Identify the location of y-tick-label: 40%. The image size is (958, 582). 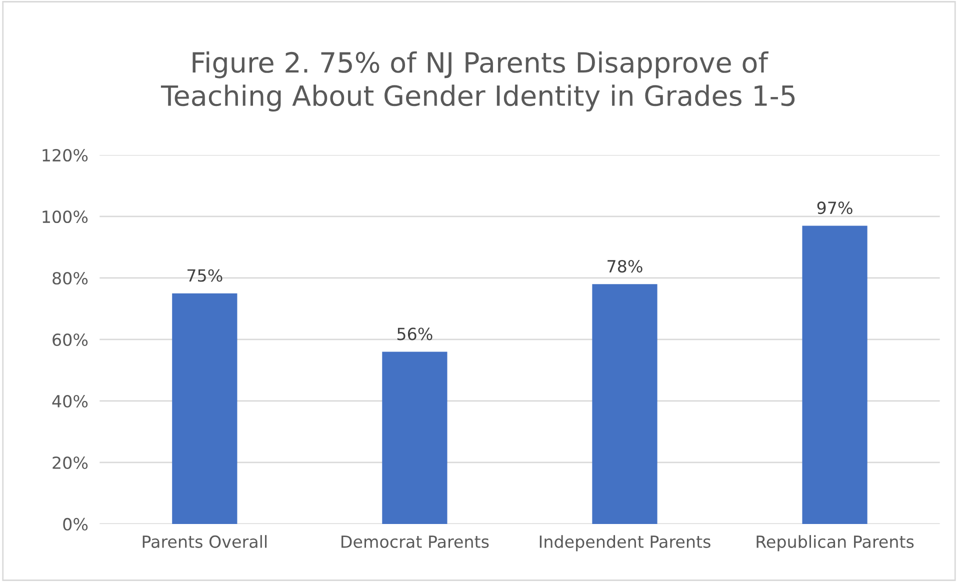
(70, 401).